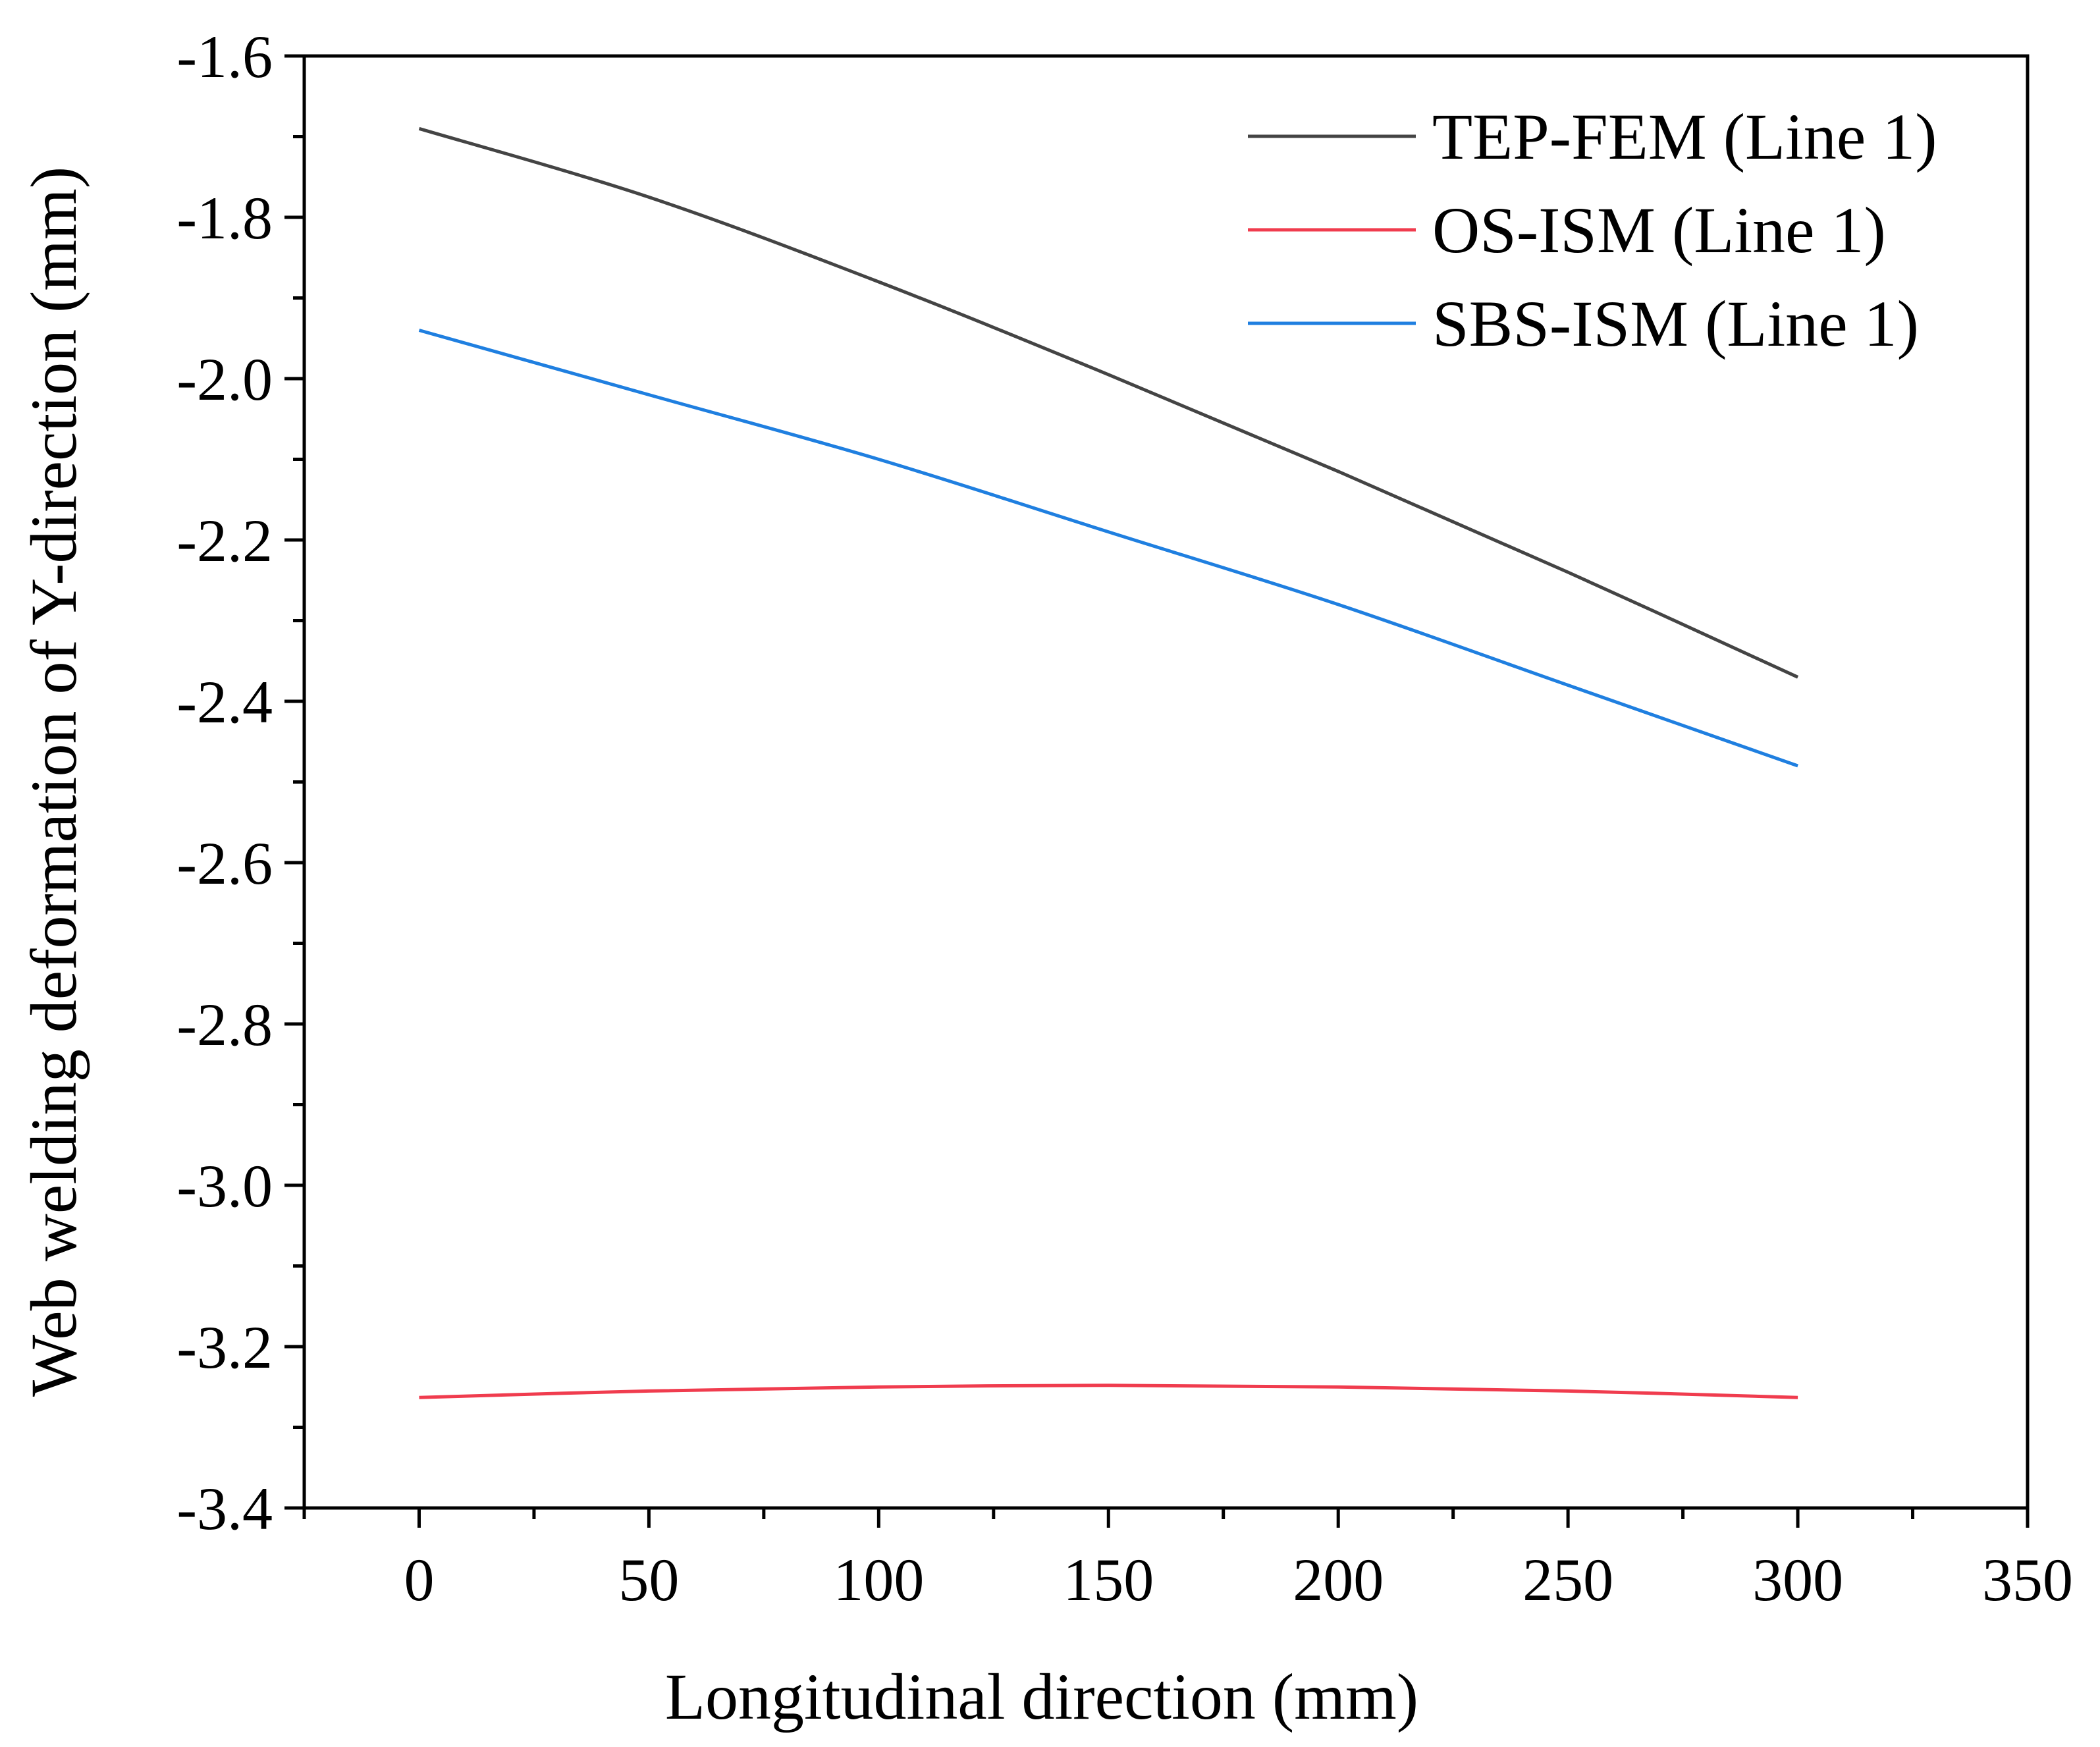 This screenshot has height=1747, width=2100. I want to click on x-tick-label: 250, so click(1567, 1579).